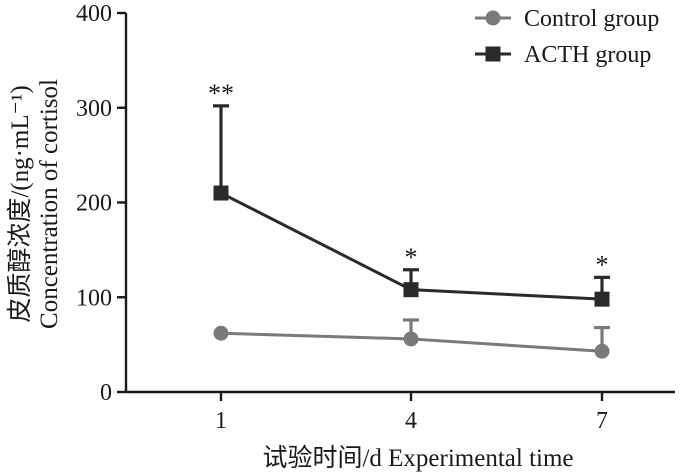 This screenshot has height=474, width=700. Describe the element at coordinates (493, 18) in the screenshot. I see `legend-marker-control-group` at that location.